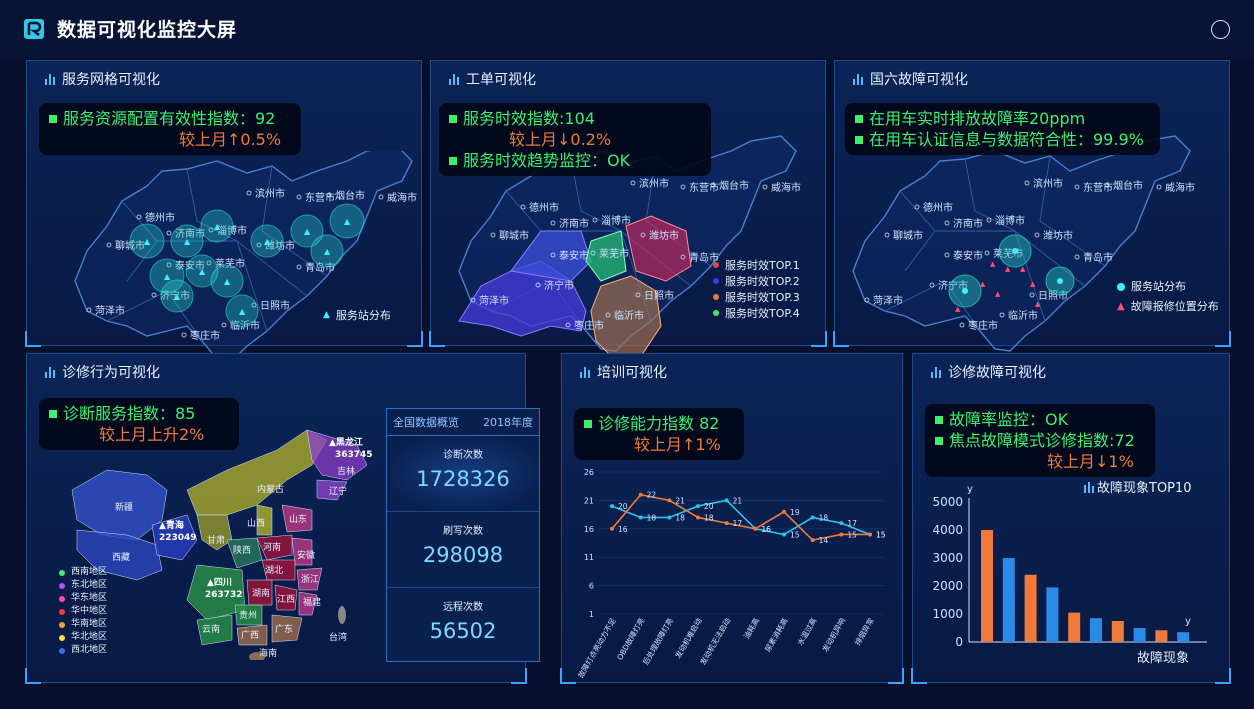  Describe the element at coordinates (190, 233) in the screenshot. I see `city-label: 济南市` at that location.